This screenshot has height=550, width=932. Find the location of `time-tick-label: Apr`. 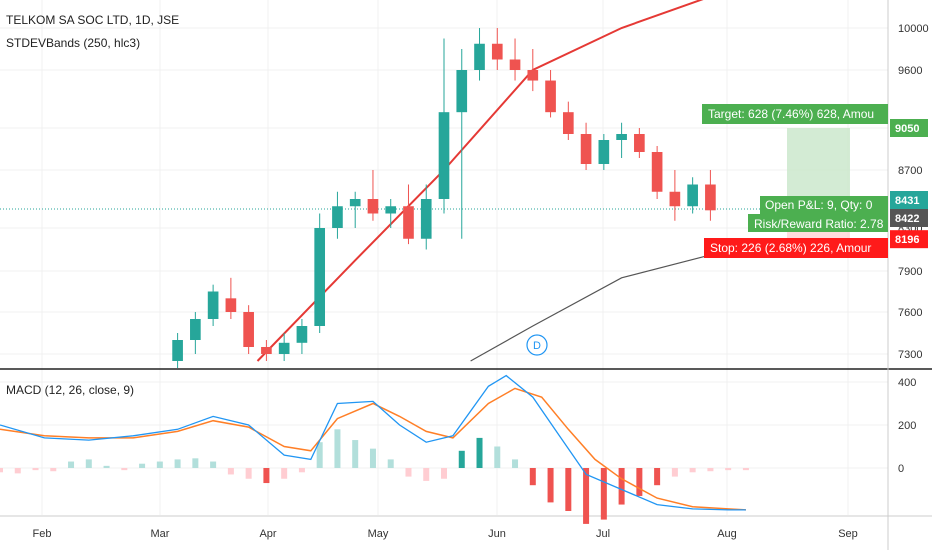

time-tick-label: Apr is located at coordinates (267, 534).